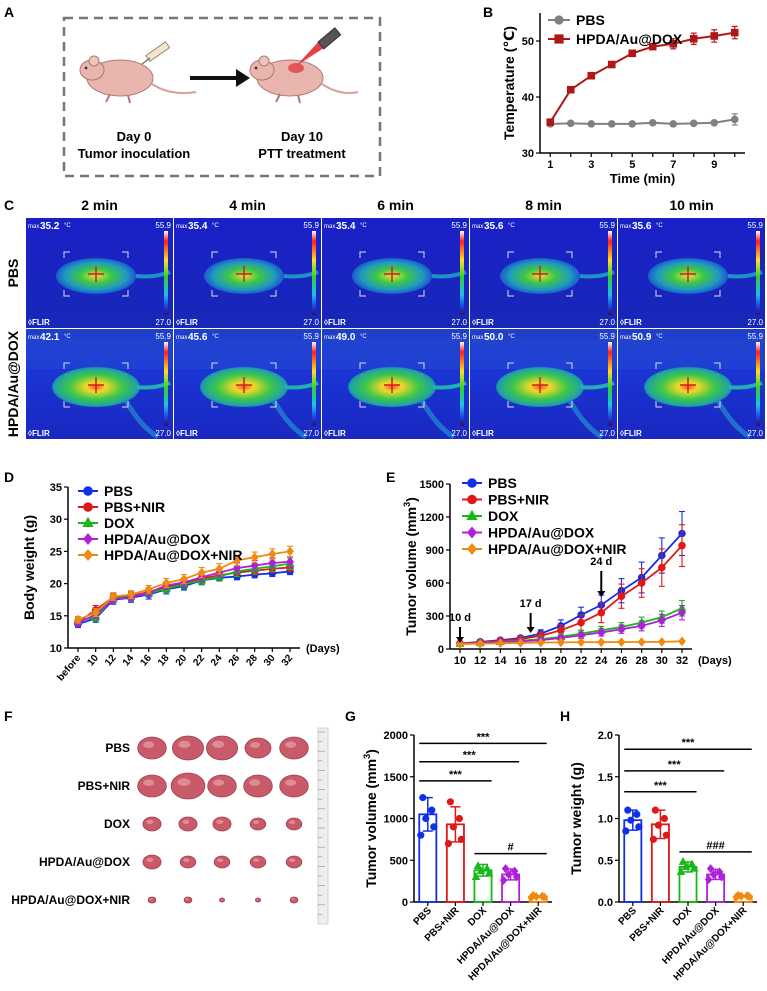 The image size is (767, 991). What do you see at coordinates (395, 205) in the screenshot?
I see `time-header: 6 min` at bounding box center [395, 205].